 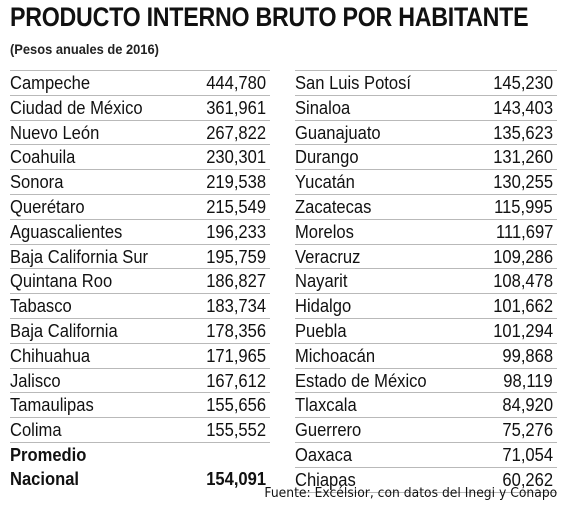 What do you see at coordinates (41, 306) in the screenshot?
I see `state-name: Tabasco` at bounding box center [41, 306].